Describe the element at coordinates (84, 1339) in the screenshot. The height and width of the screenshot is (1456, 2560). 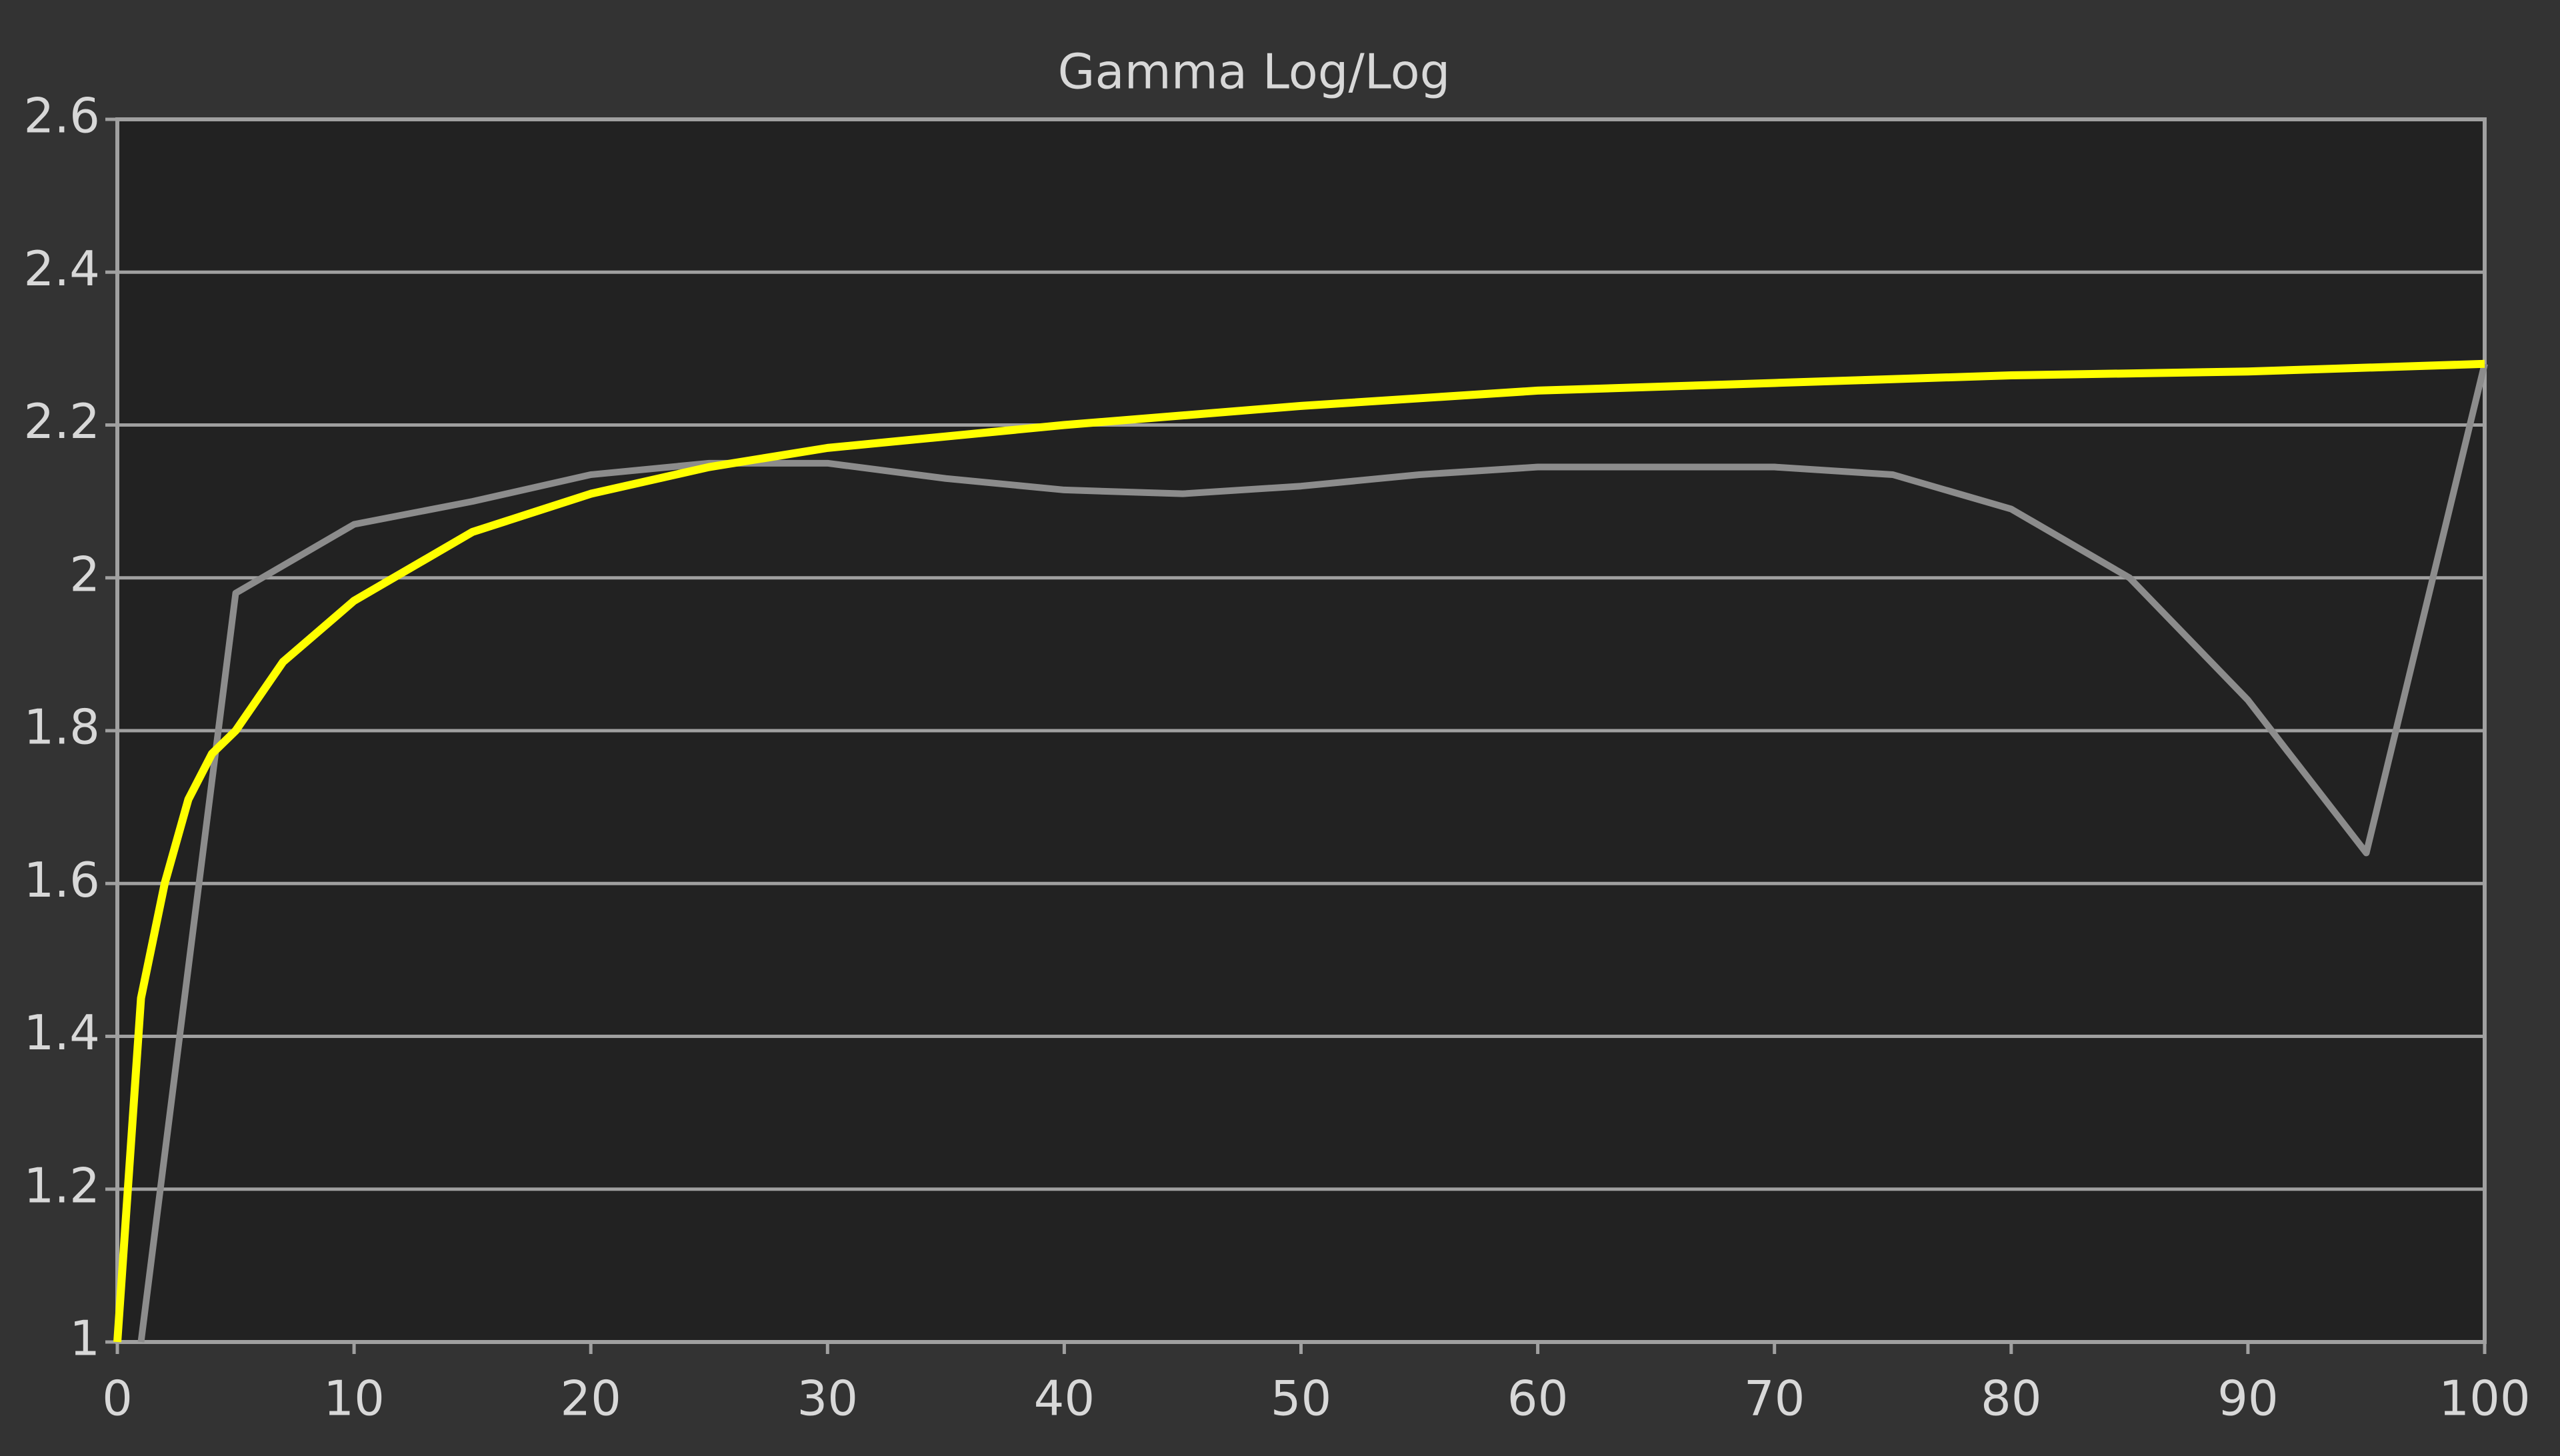
I see `y-tick-label: 1` at that location.